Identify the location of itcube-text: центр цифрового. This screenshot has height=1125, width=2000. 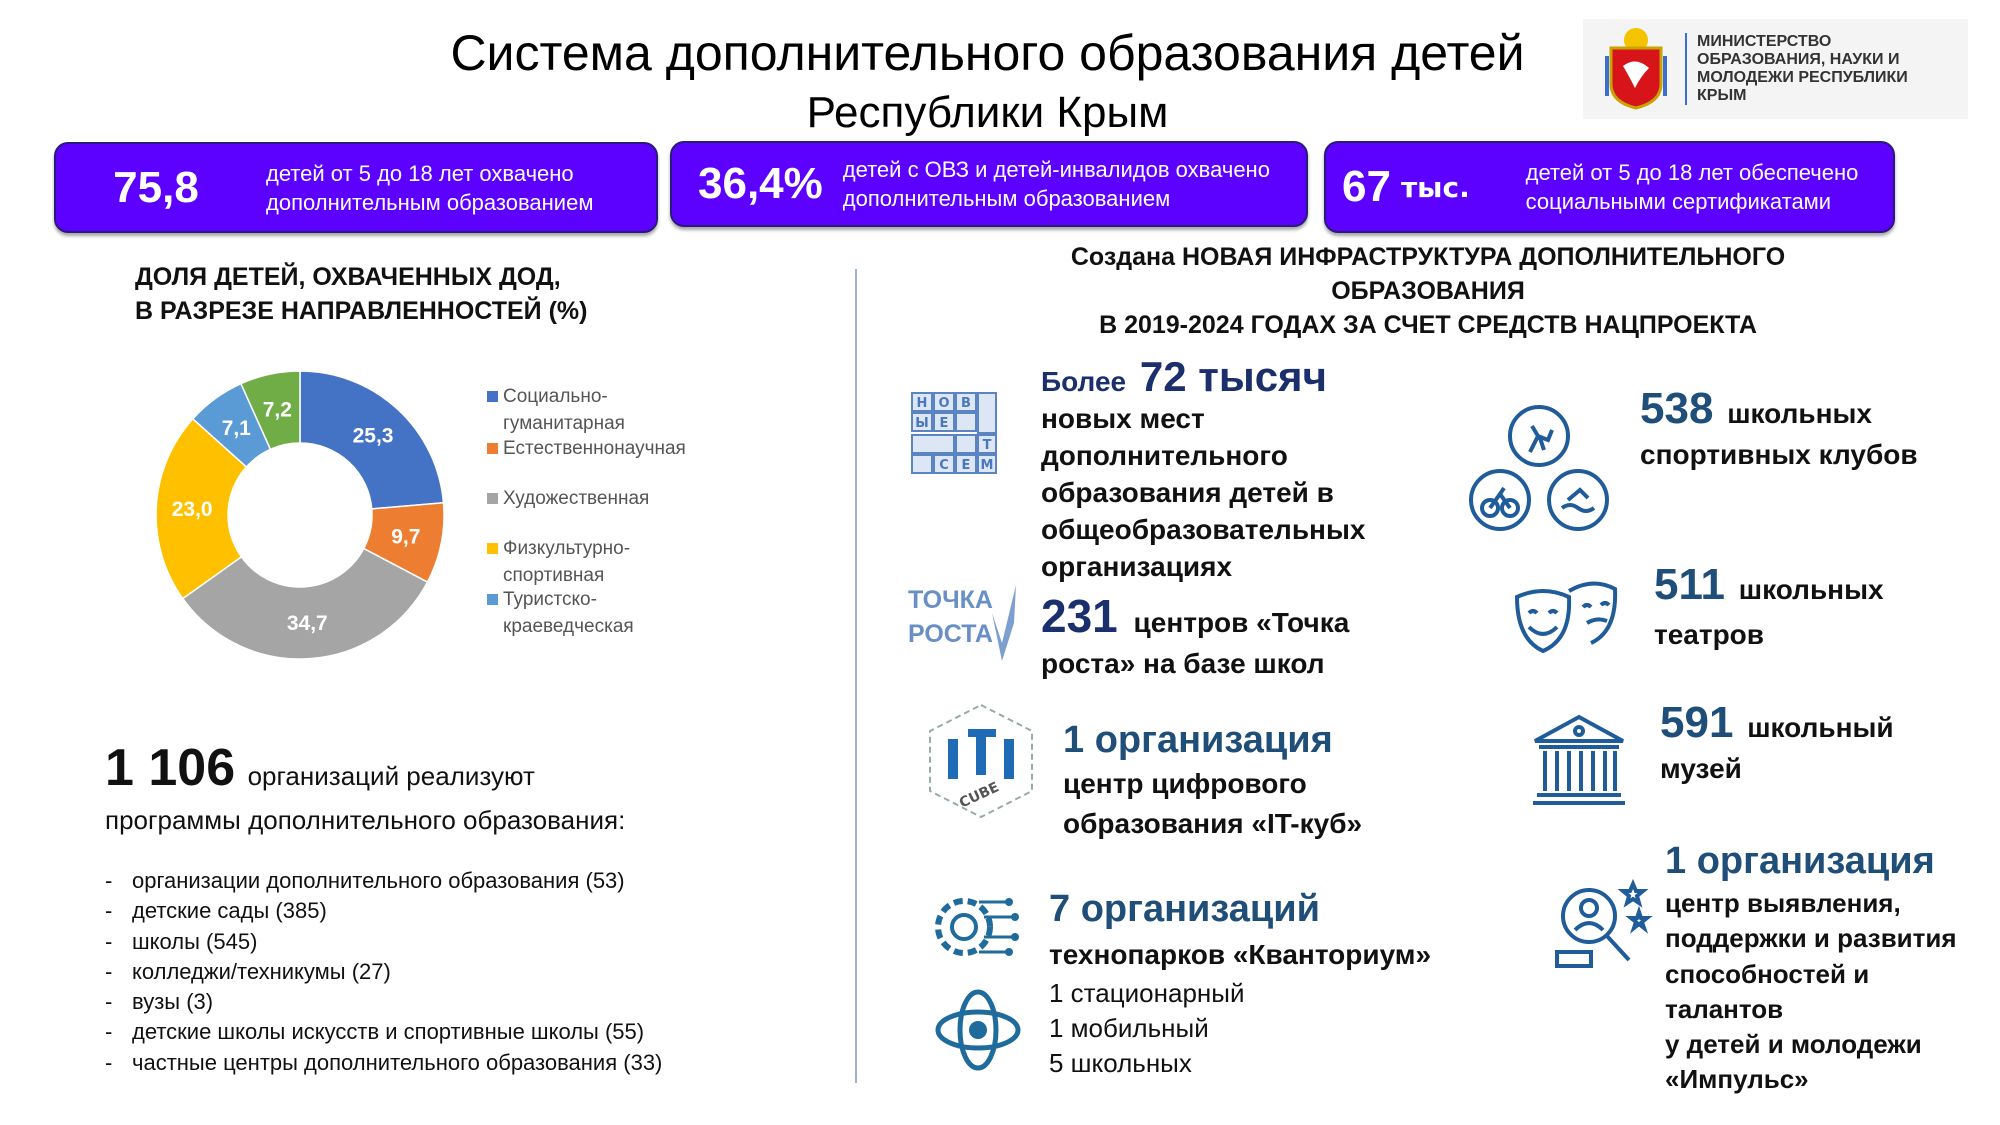
(1185, 783).